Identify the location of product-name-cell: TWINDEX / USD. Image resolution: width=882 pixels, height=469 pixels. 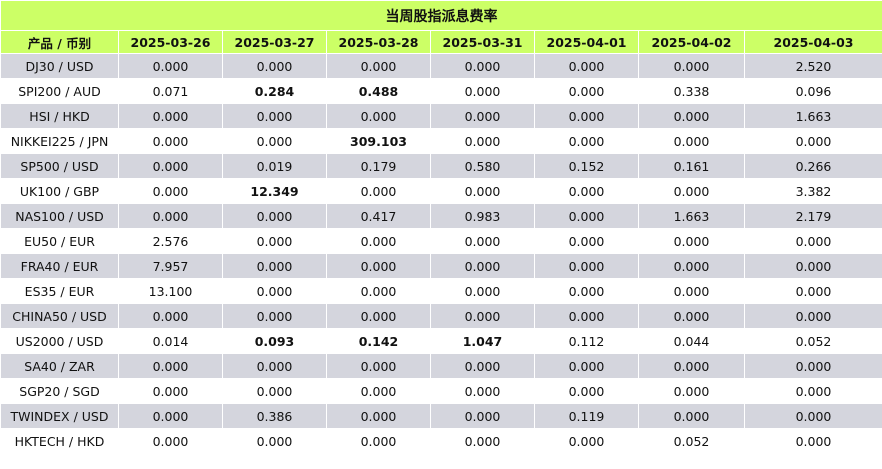
(59, 416).